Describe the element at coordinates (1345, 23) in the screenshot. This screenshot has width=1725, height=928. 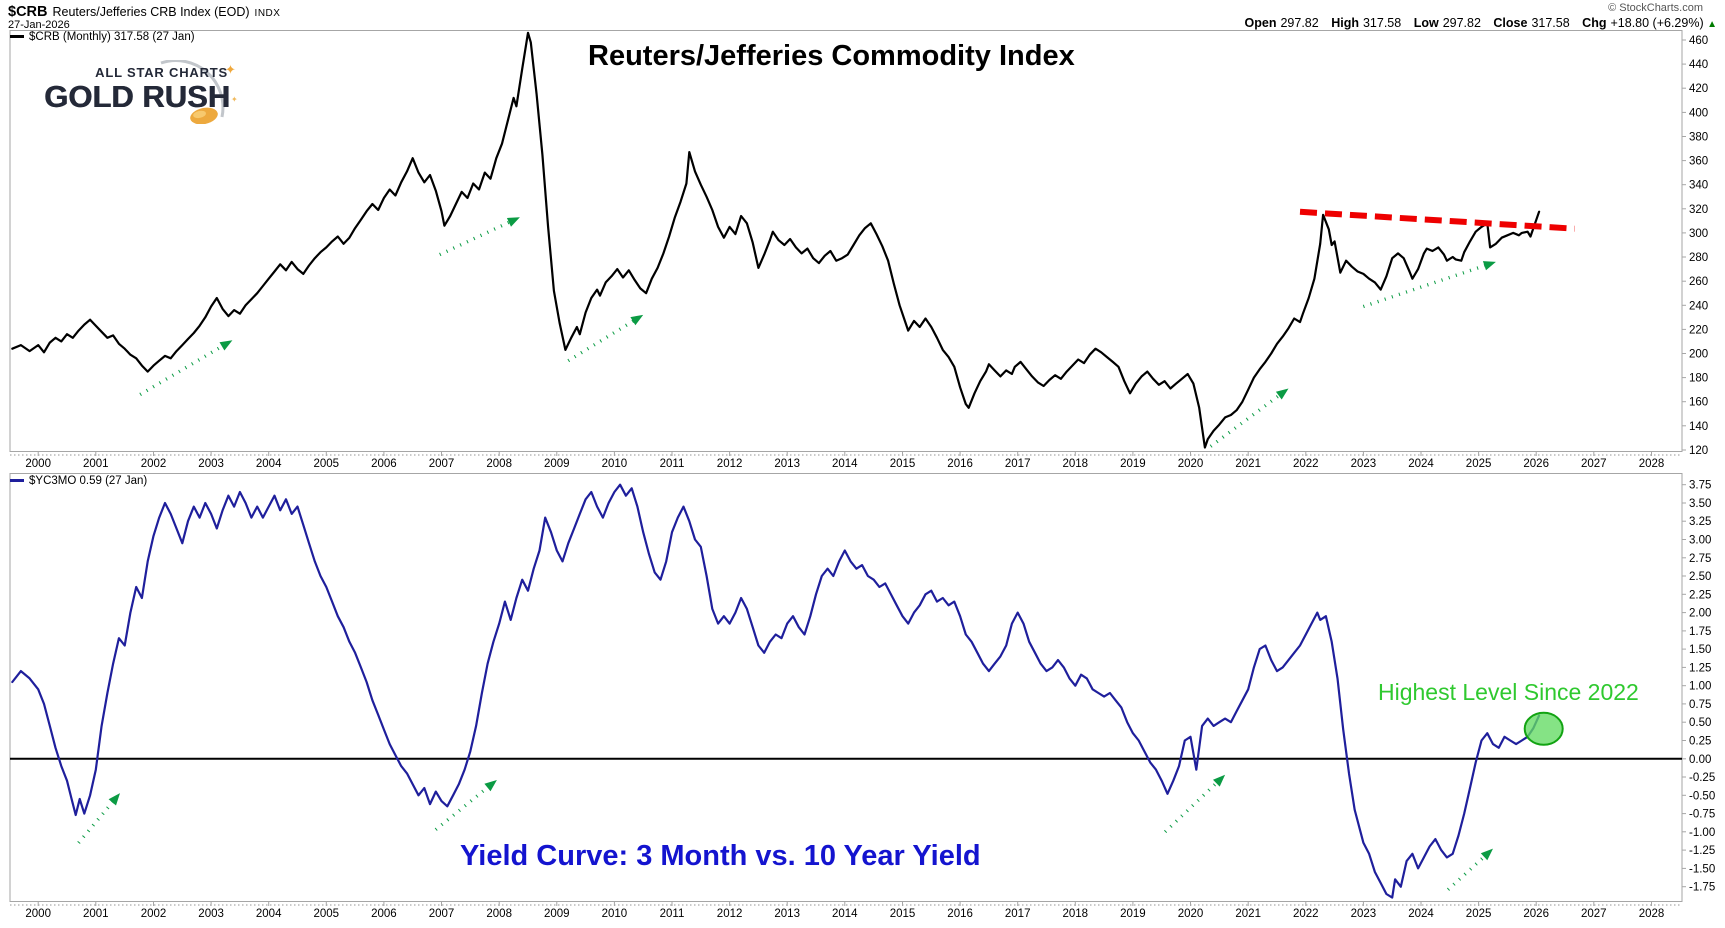
I see `high-label: High` at that location.